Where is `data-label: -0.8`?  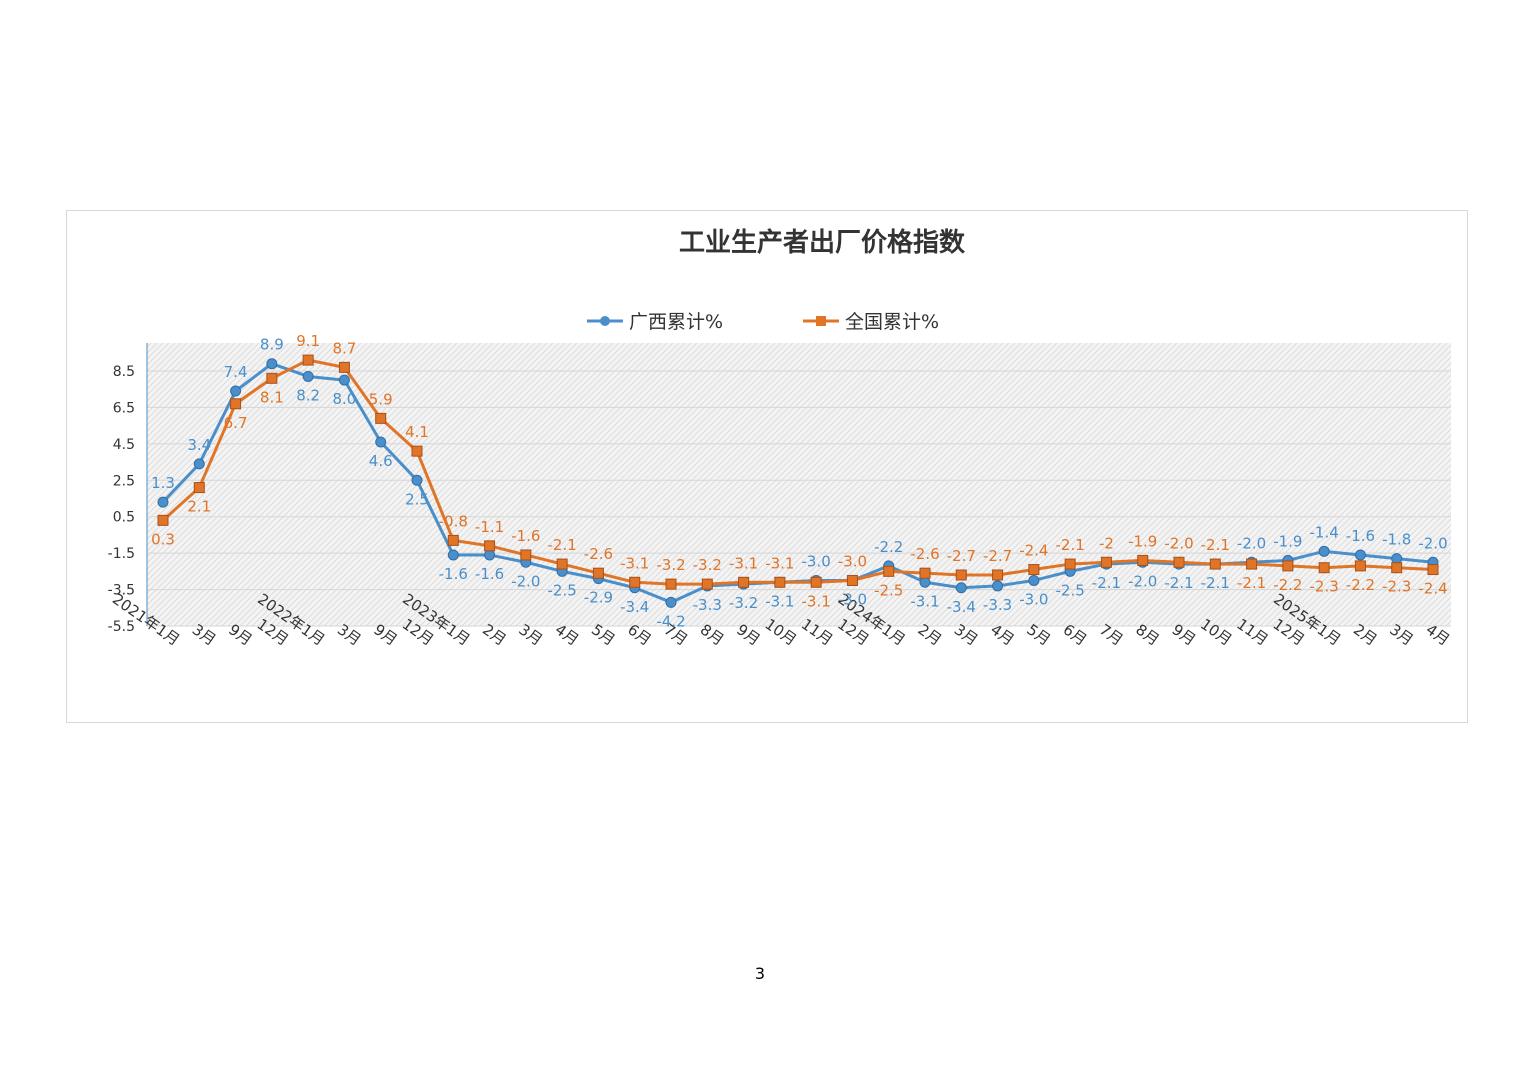 data-label: -0.8 is located at coordinates (453, 521).